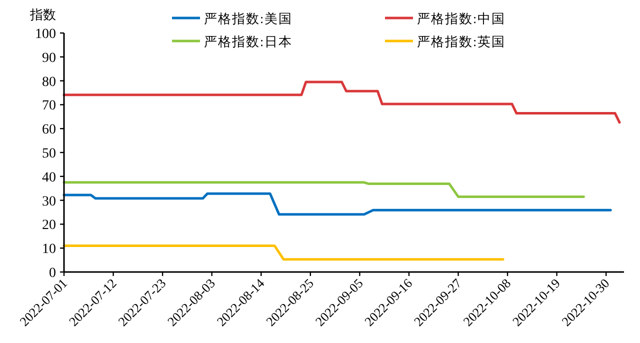  I want to click on y-tick-label: 10, so click(49, 250).